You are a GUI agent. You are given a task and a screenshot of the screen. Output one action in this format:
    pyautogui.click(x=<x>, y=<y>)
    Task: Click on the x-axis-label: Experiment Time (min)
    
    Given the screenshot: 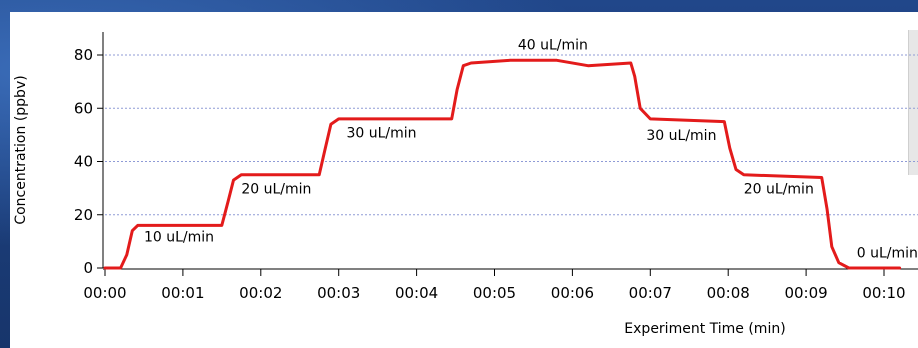 What is the action you would take?
    pyautogui.click(x=704, y=329)
    